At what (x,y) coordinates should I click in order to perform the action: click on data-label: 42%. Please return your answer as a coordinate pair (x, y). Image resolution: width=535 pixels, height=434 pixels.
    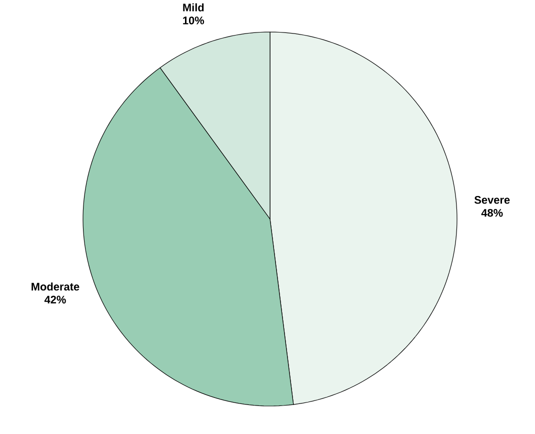
    Looking at the image, I should click on (55, 300).